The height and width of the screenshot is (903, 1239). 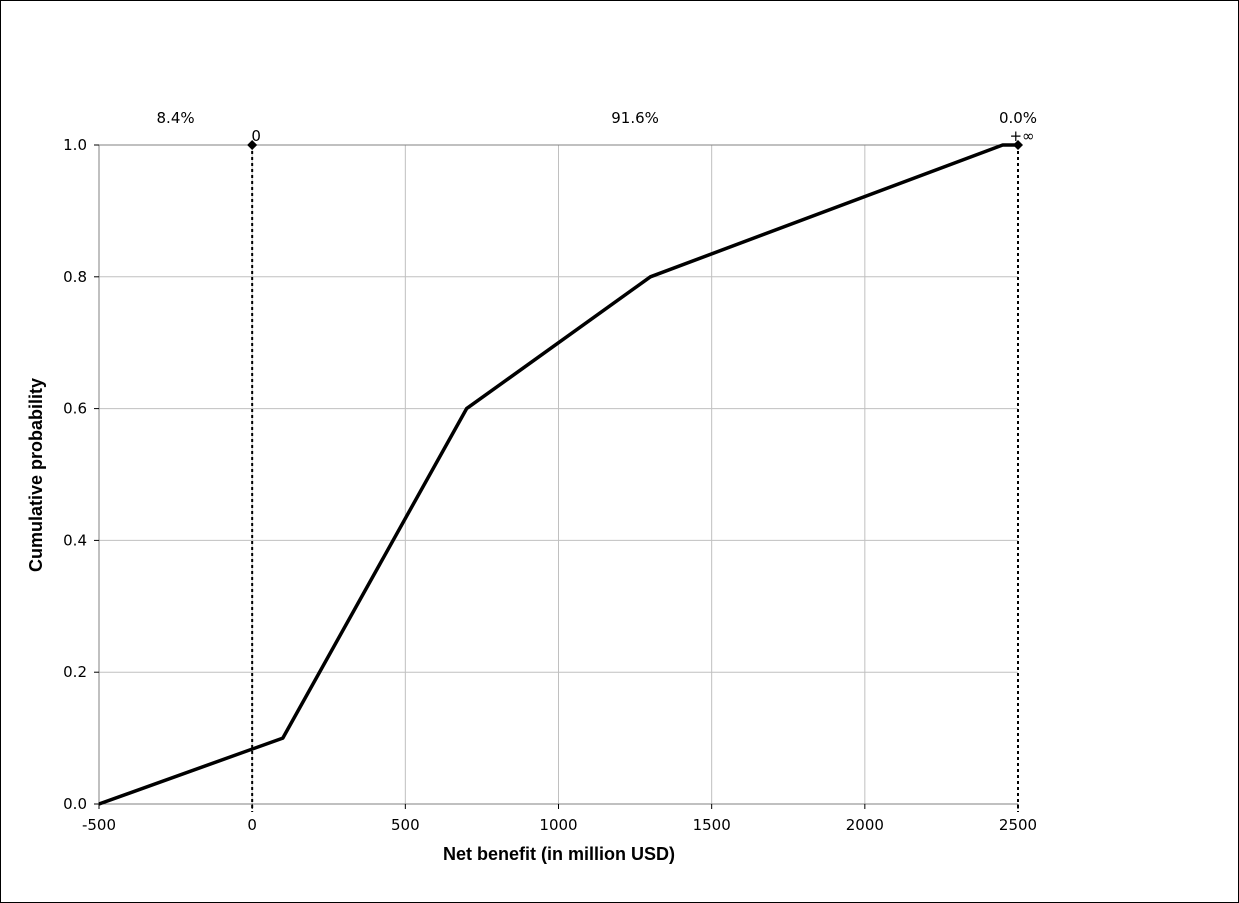 What do you see at coordinates (712, 825) in the screenshot?
I see `x-tick-label: 1500` at bounding box center [712, 825].